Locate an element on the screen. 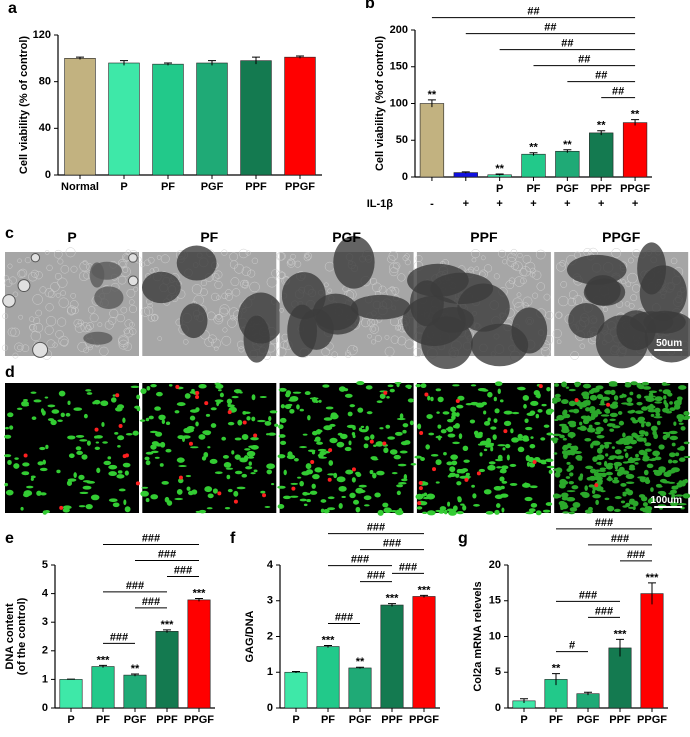  cell-sphere is located at coordinates (133, 281).